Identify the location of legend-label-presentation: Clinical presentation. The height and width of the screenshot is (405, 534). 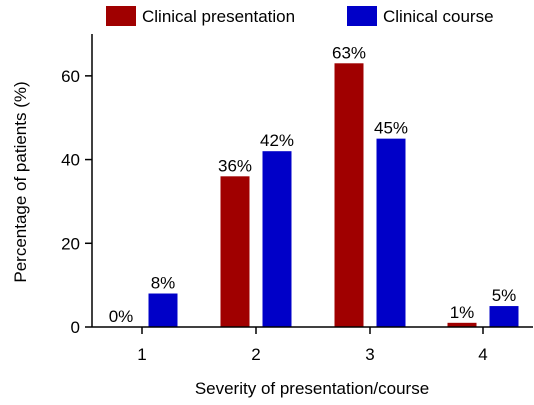
(218, 16).